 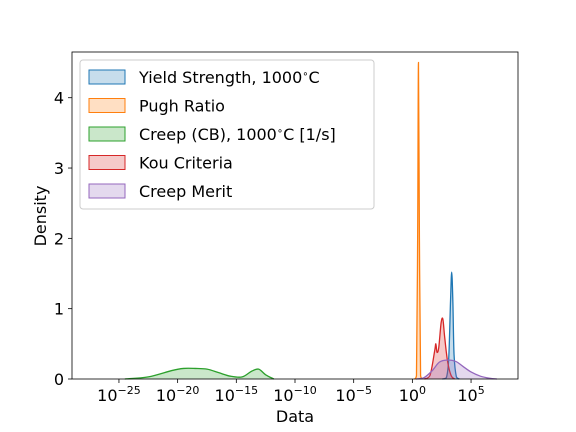 I want to click on y-axis: 0 1 2 3 4, so click(x=63, y=239).